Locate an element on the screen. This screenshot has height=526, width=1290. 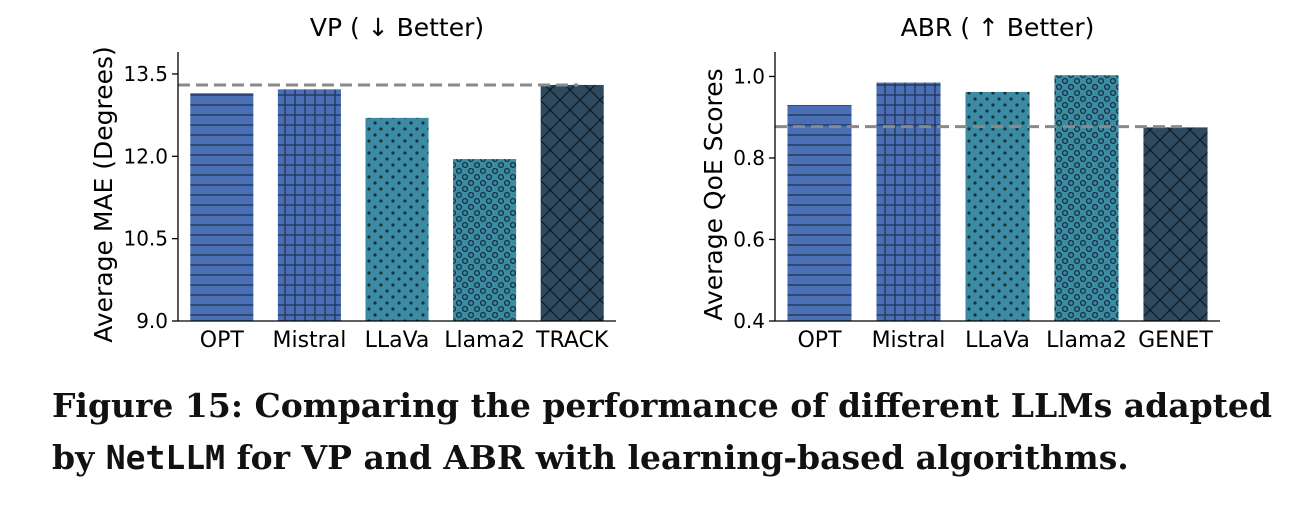
y-axis-label: Average QoE Scores is located at coordinates (713, 194).